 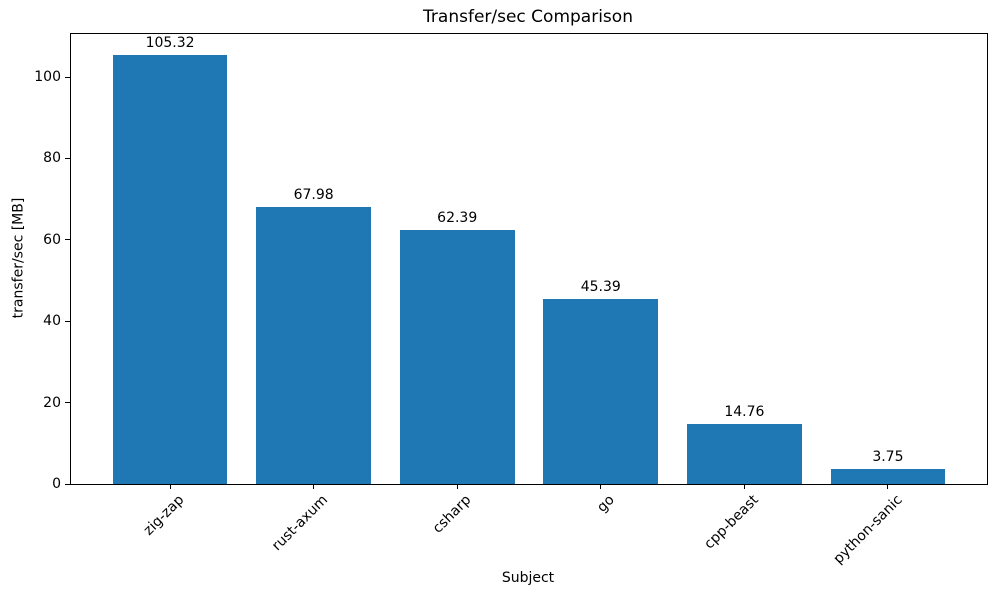 What do you see at coordinates (888, 456) in the screenshot?
I see `bar-value-label: 3.75` at bounding box center [888, 456].